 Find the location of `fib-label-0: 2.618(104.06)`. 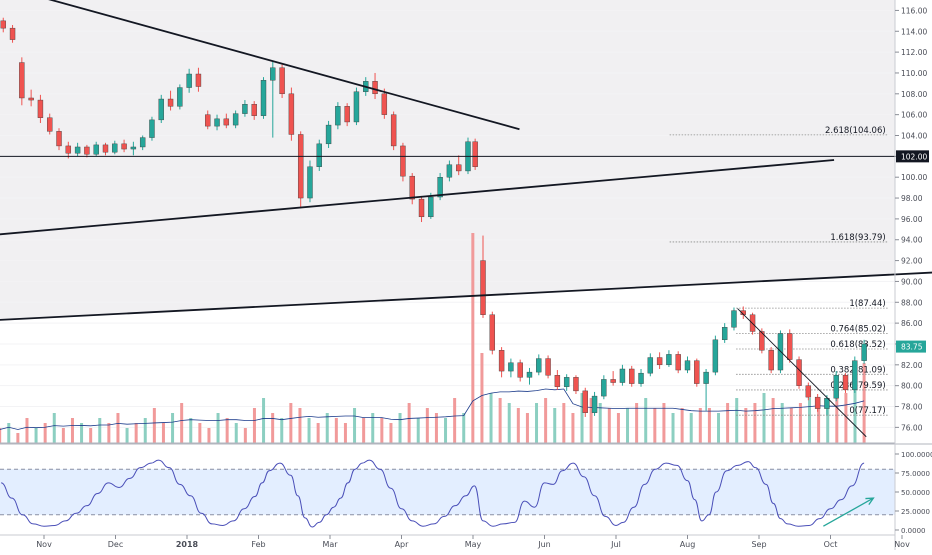

fib-label-0: 2.618(104.06) is located at coordinates (855, 131).